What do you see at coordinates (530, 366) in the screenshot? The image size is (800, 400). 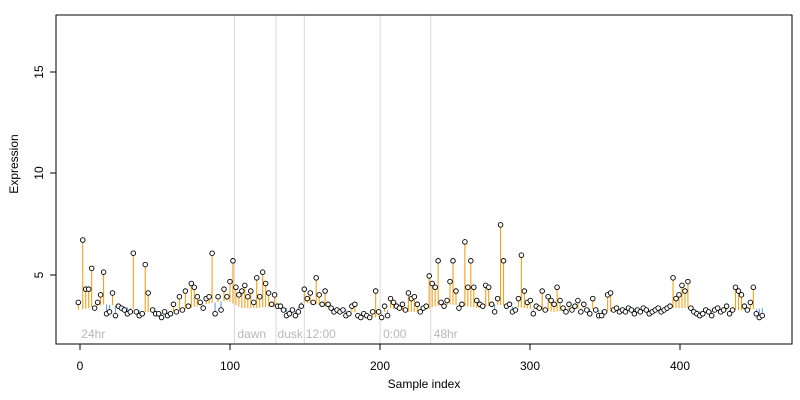 I see `x-tick-label-300: 300` at bounding box center [530, 366].